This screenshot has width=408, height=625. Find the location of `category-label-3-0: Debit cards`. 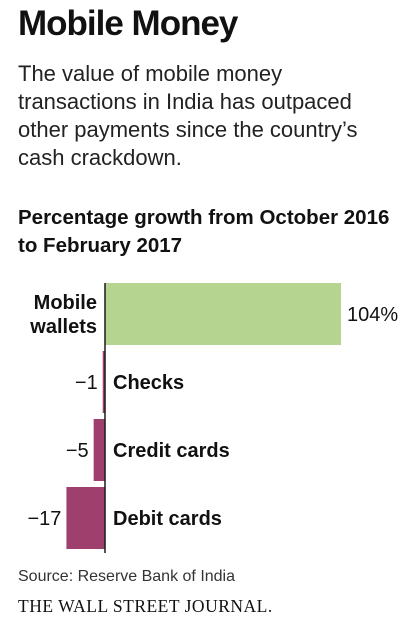

category-label-3-0: Debit cards is located at coordinates (167, 519).